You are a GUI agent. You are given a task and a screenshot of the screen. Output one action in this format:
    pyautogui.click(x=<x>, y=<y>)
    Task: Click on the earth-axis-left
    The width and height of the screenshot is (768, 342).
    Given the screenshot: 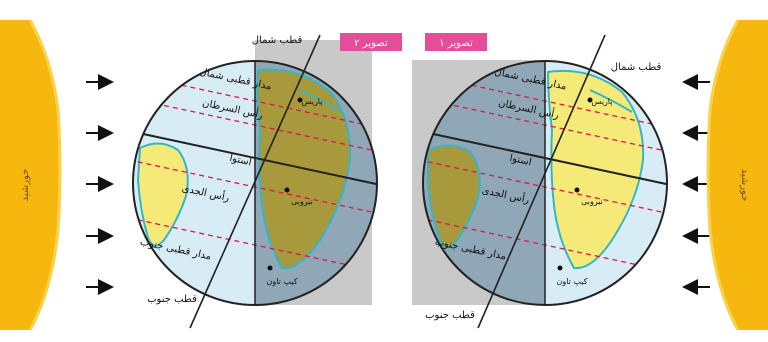 What is the action you would take?
    pyautogui.click(x=255, y=181)
    